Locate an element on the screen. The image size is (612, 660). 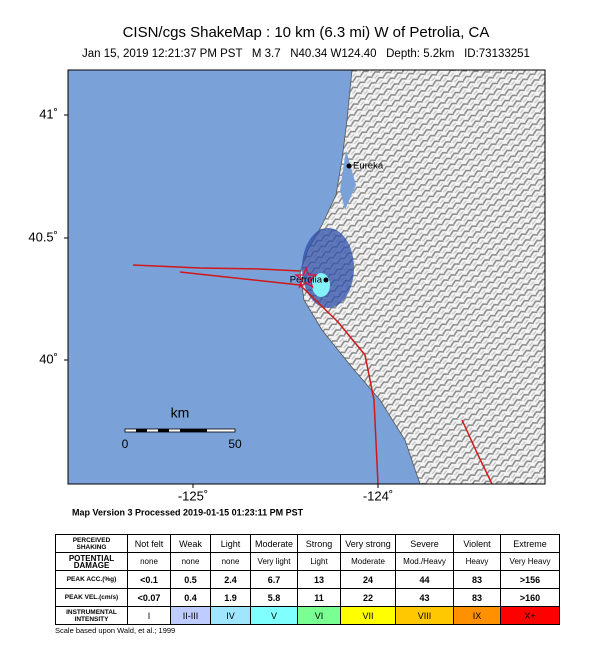
scale-bar: km 0 50 is located at coordinates (182, 428).